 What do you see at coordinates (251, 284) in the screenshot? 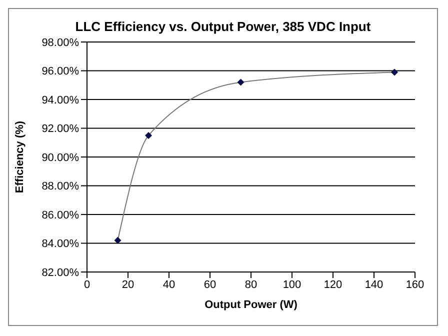
I see `x-tick-label: 80` at bounding box center [251, 284].